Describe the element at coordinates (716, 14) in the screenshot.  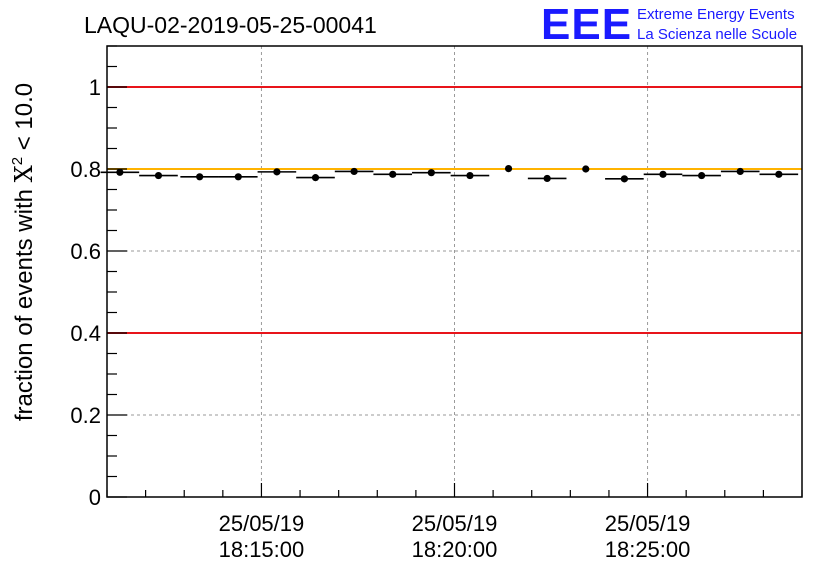
I see `logo-line1: Extreme Energy Events` at that location.